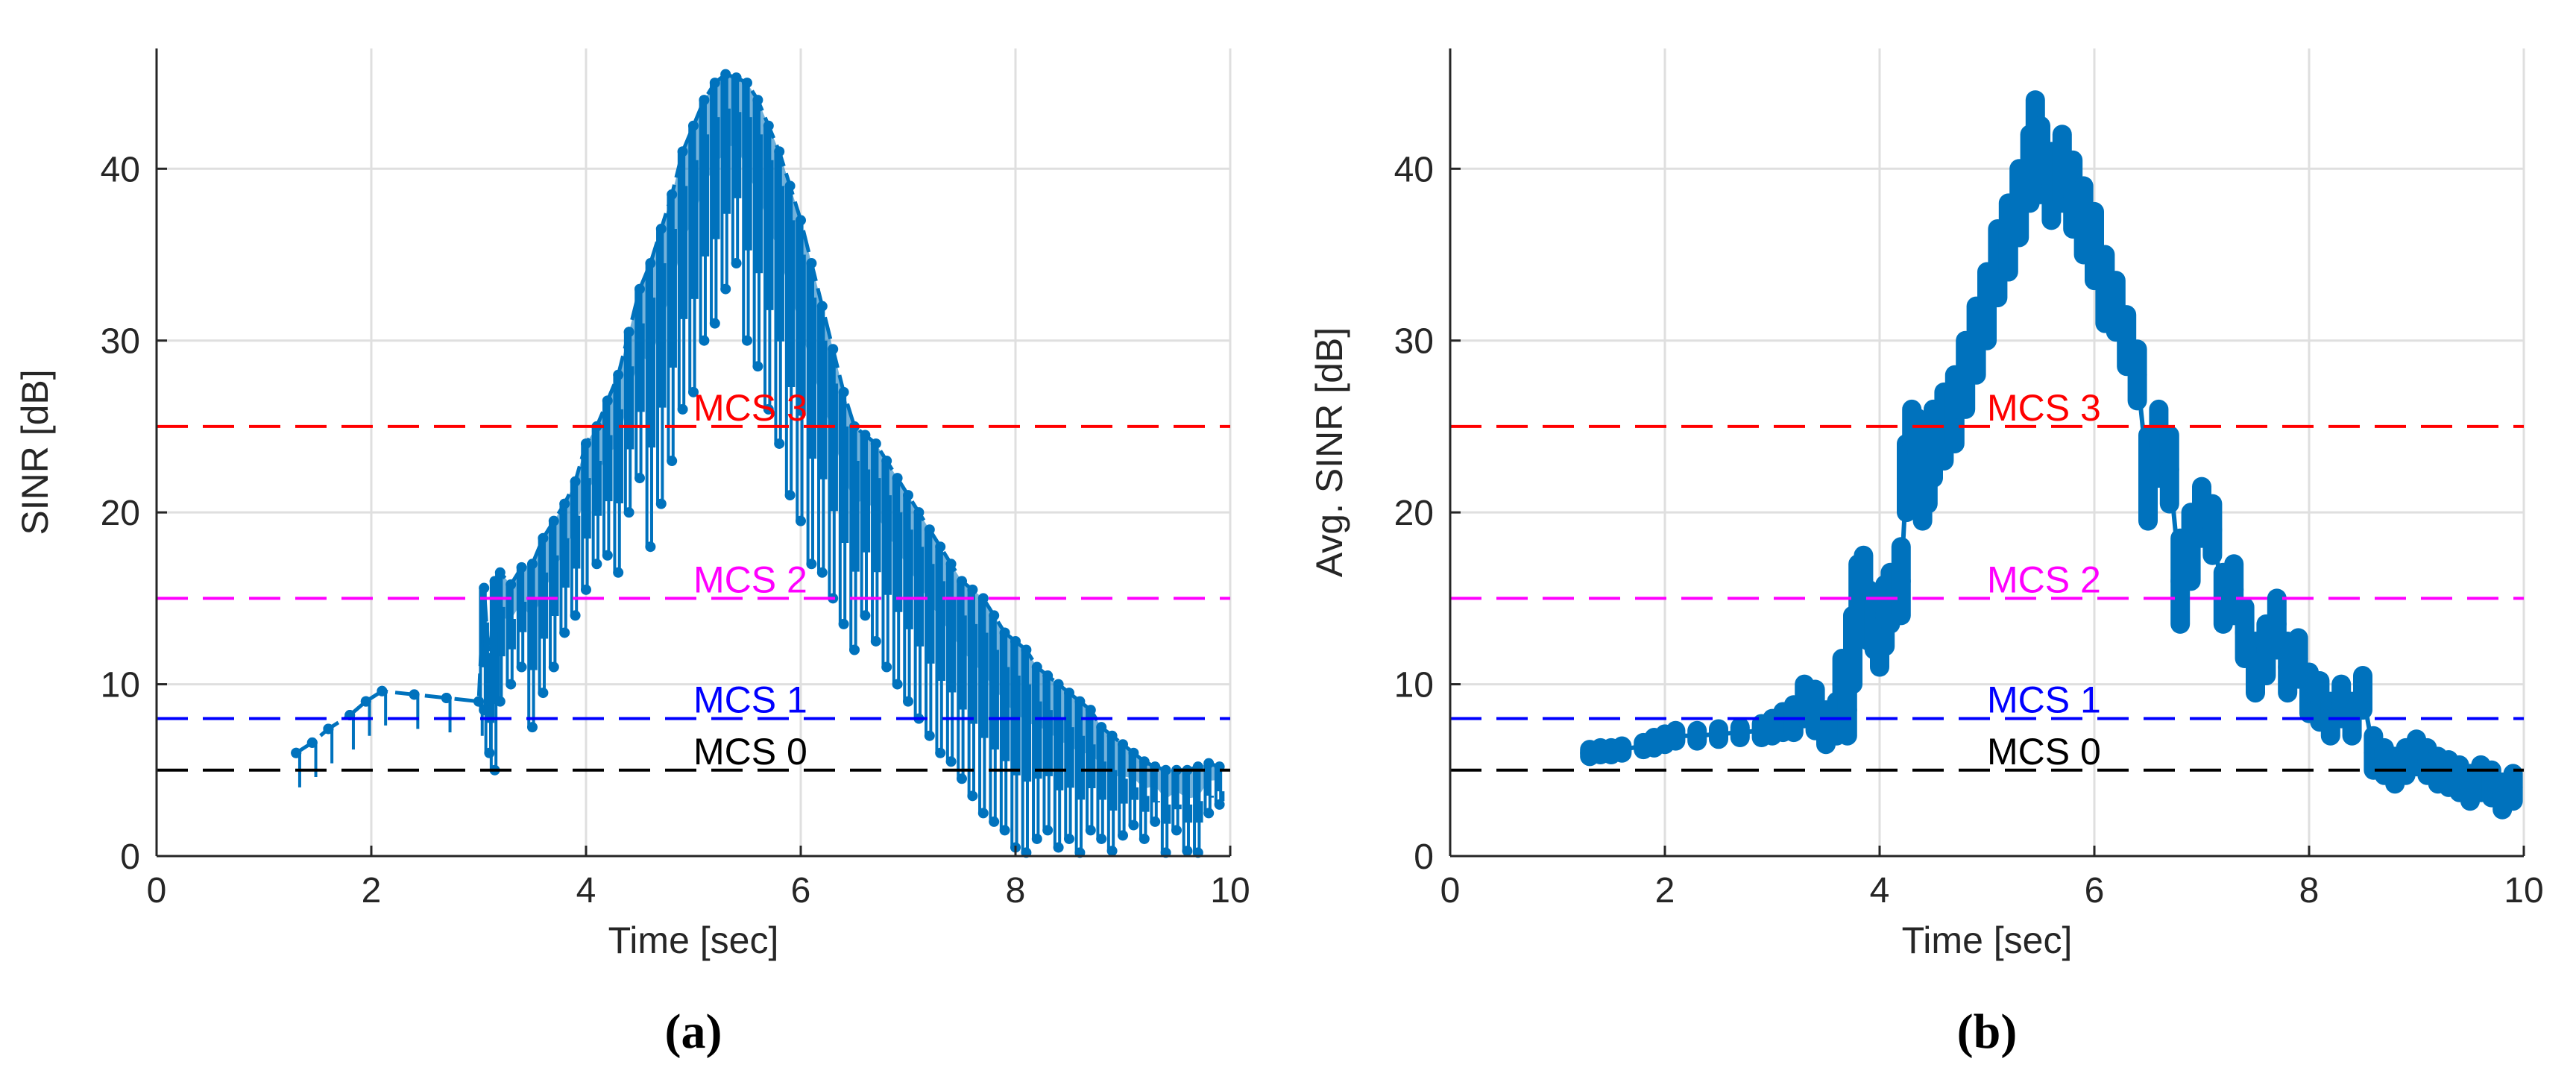 The image size is (2576, 1085). I want to click on y-axis-label: SINR [dB], so click(35, 452).